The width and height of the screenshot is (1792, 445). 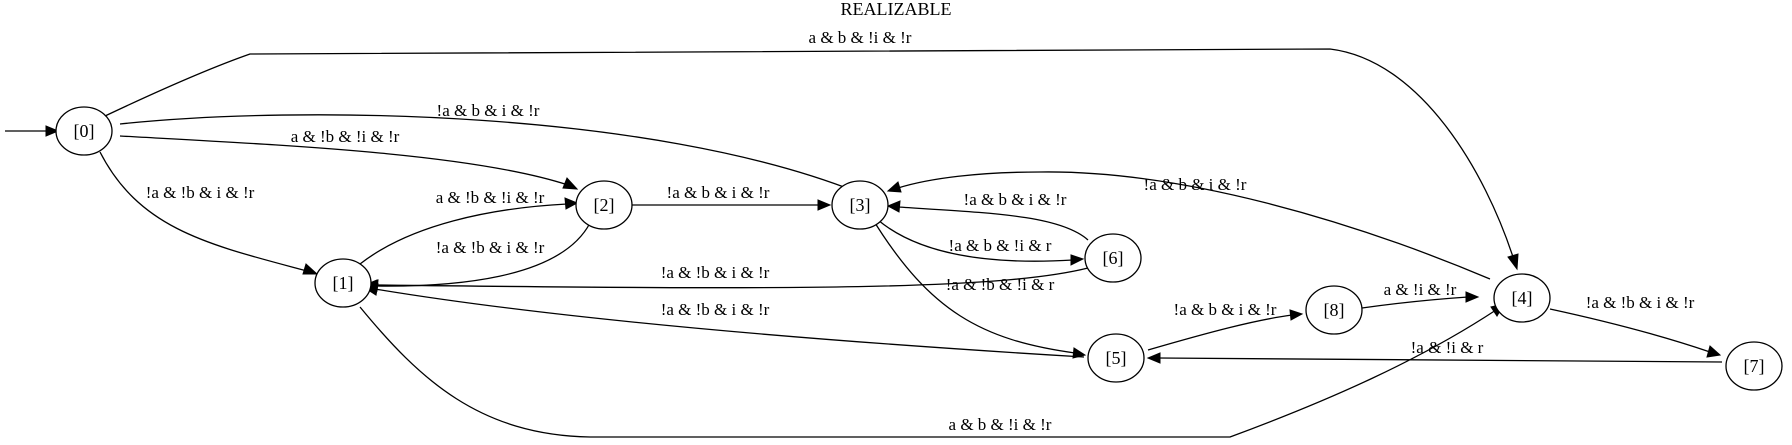 I want to click on node-8: [8], so click(x=1334, y=310).